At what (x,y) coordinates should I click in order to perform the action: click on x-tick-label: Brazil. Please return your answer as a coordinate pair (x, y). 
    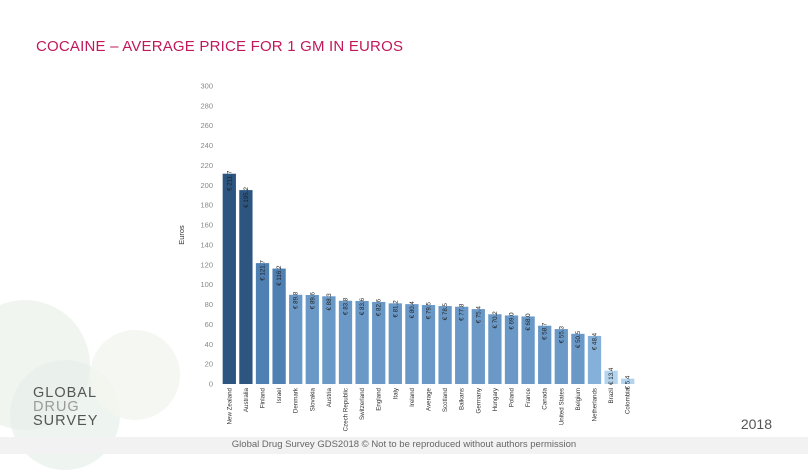
    Looking at the image, I should click on (611, 395).